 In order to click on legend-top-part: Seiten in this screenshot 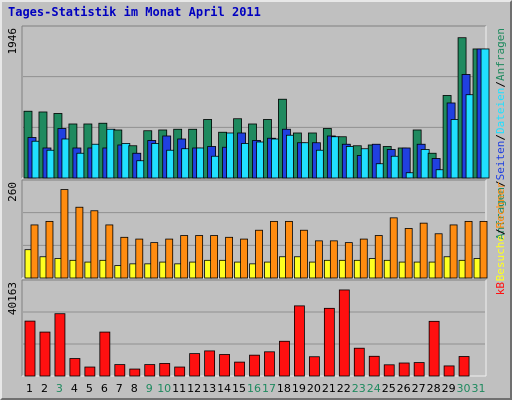, I will do `click(500, 161)`.